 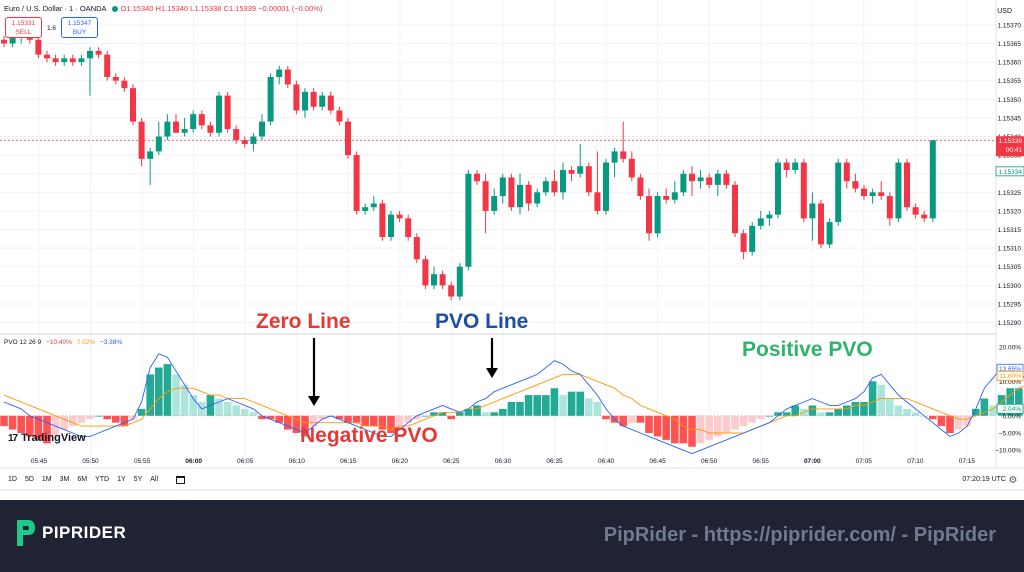 What do you see at coordinates (102, 479) in the screenshot?
I see `range-ytd: YTD` at bounding box center [102, 479].